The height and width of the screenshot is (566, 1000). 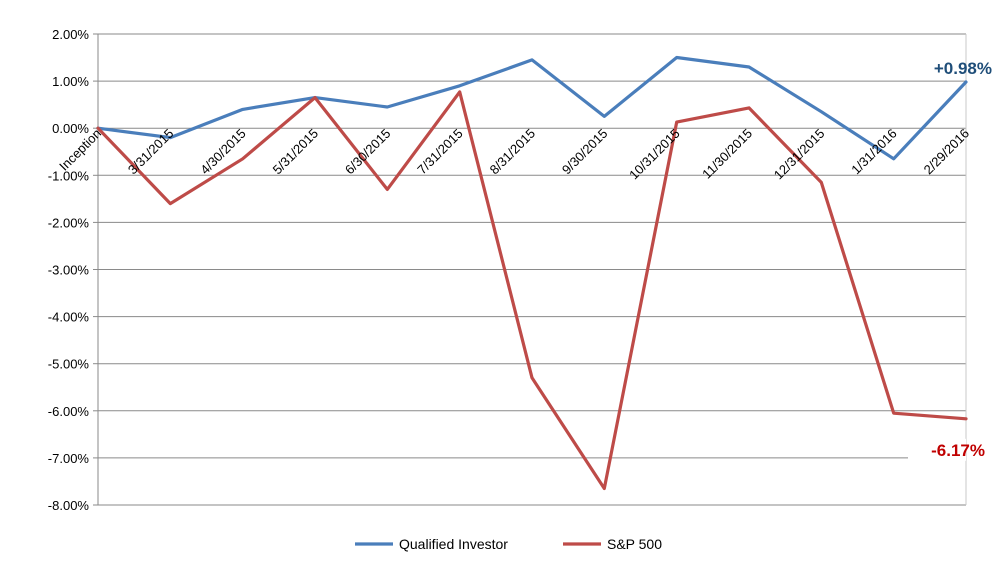 What do you see at coordinates (69, 317) in the screenshot?
I see `y-tick-label: -4.00%` at bounding box center [69, 317].